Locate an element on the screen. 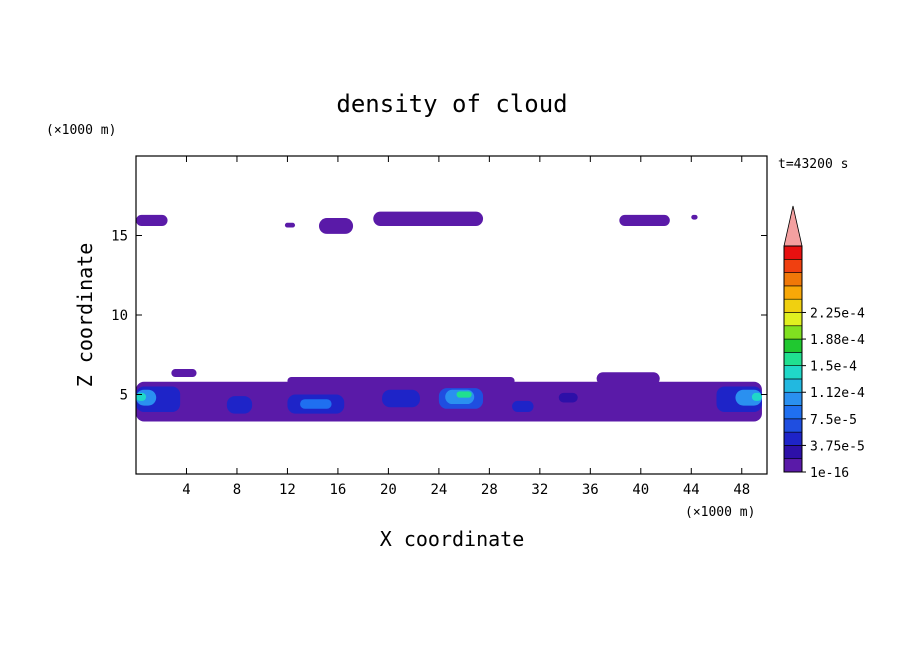 Image resolution: width=904 pixels, height=654 pixels. time-label: t=43200 s is located at coordinates (813, 164).